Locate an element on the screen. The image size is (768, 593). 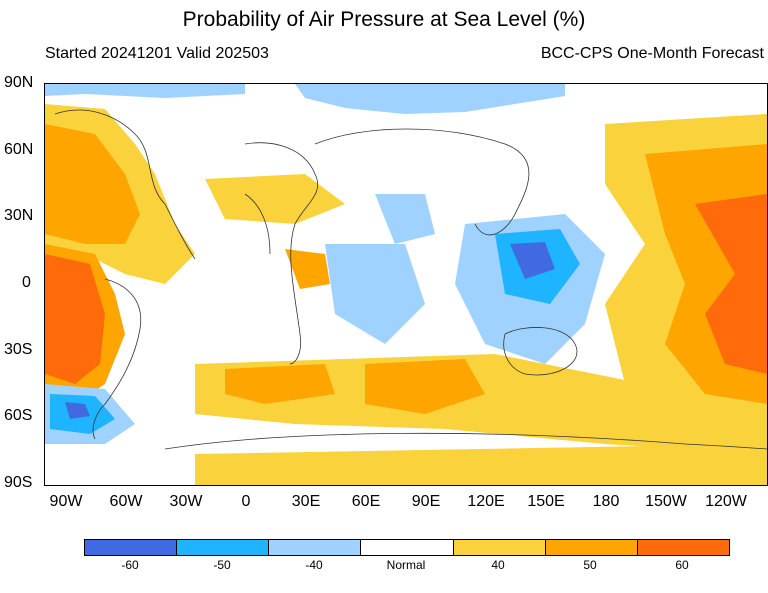
lon-label-120w: 120W is located at coordinates (726, 501).